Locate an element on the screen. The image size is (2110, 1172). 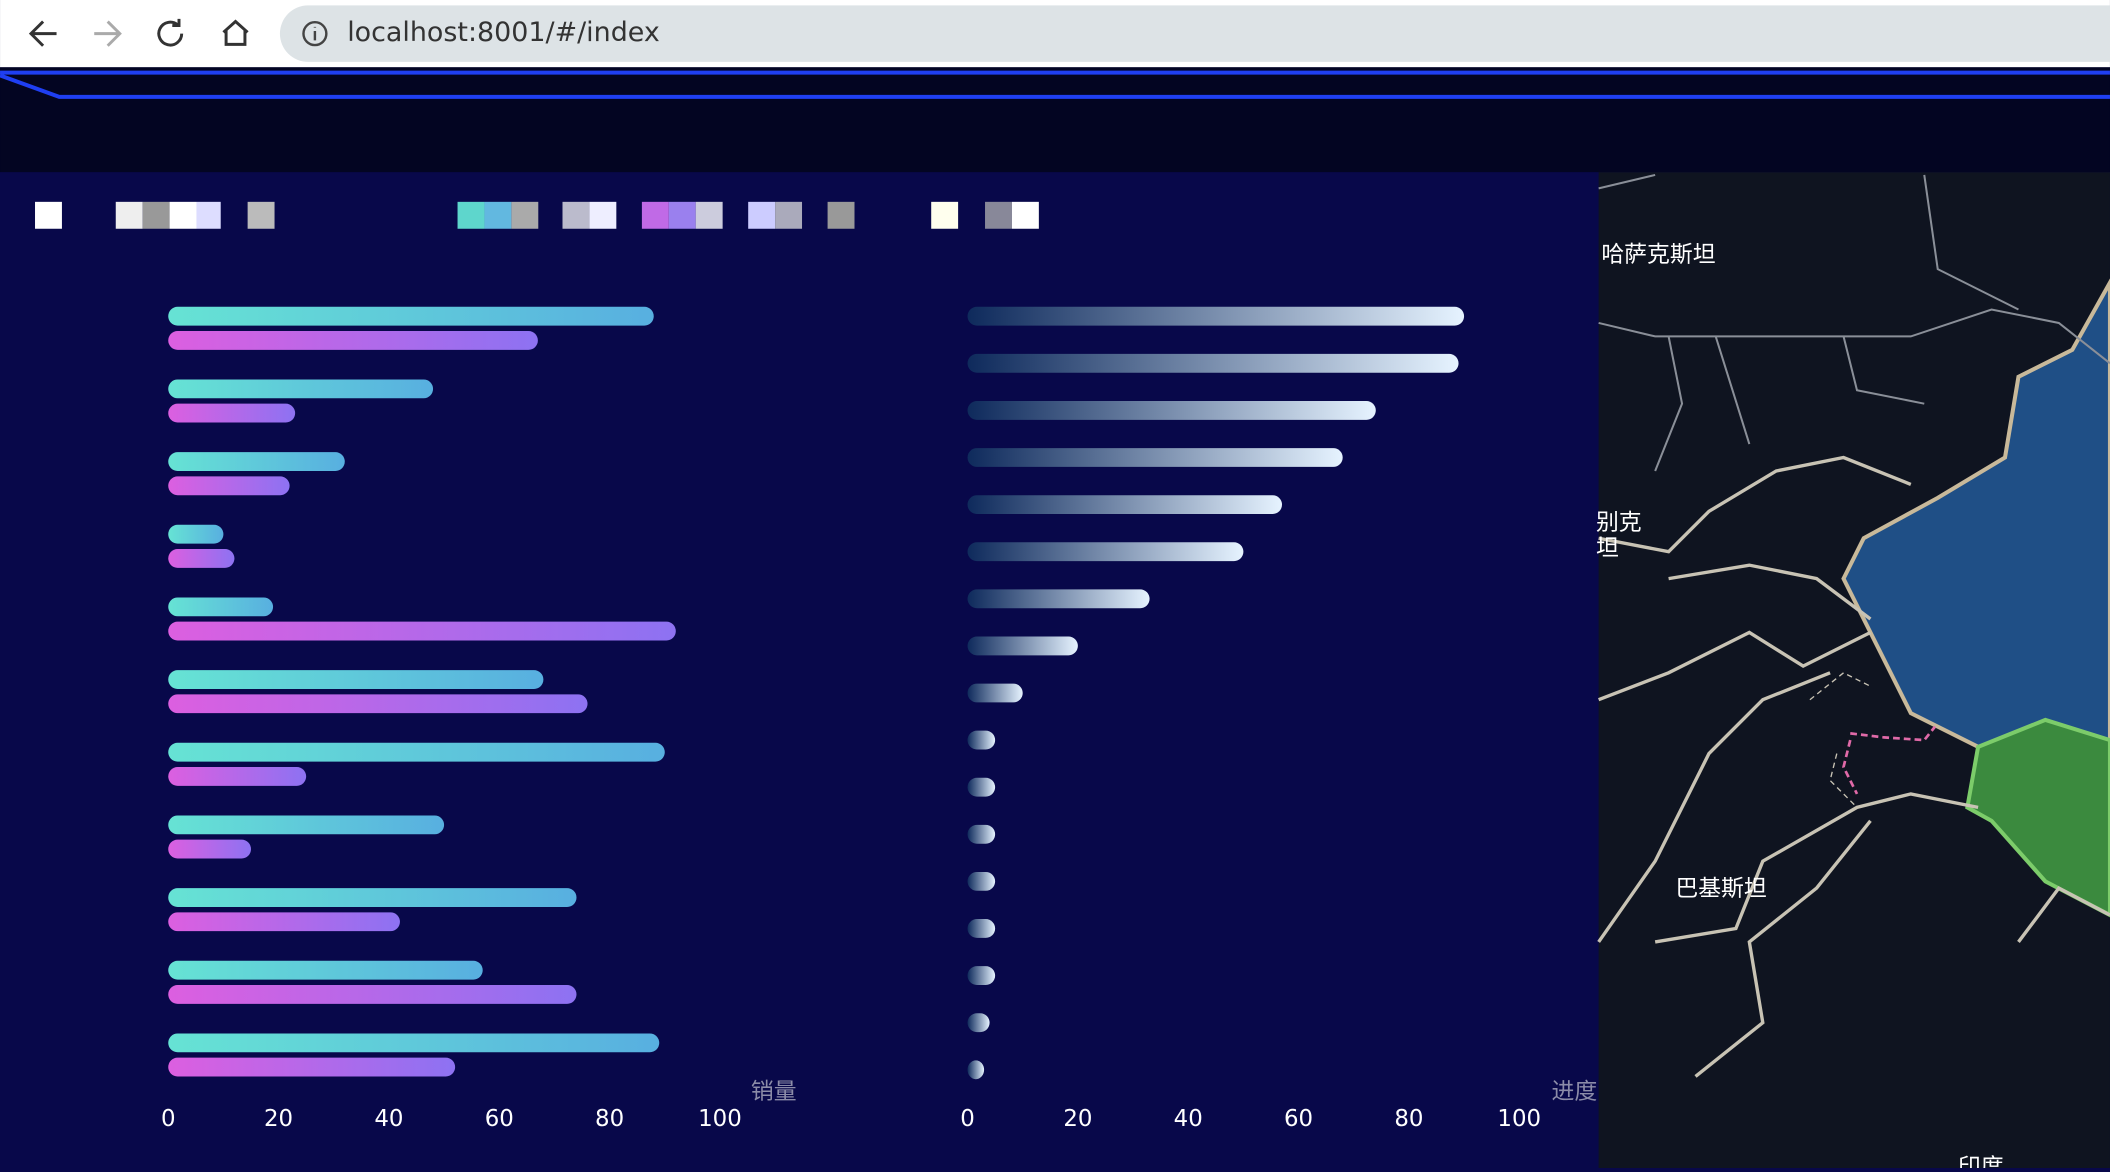
map-label: 巴基斯坦 is located at coordinates (1720, 889).